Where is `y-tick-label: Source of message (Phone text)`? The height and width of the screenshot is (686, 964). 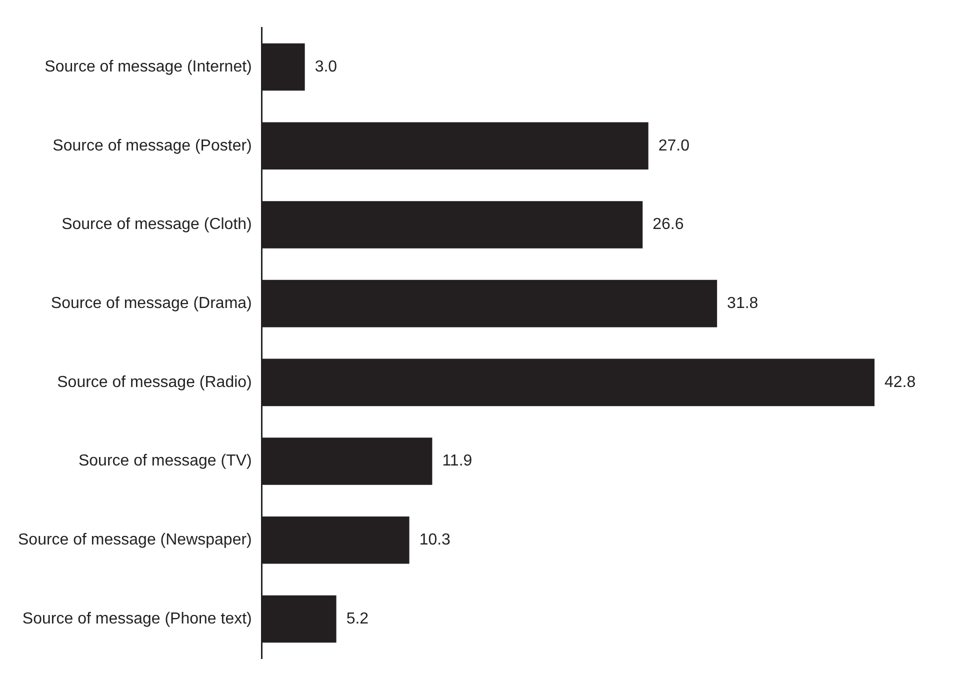 y-tick-label: Source of message (Phone text) is located at coordinates (137, 619).